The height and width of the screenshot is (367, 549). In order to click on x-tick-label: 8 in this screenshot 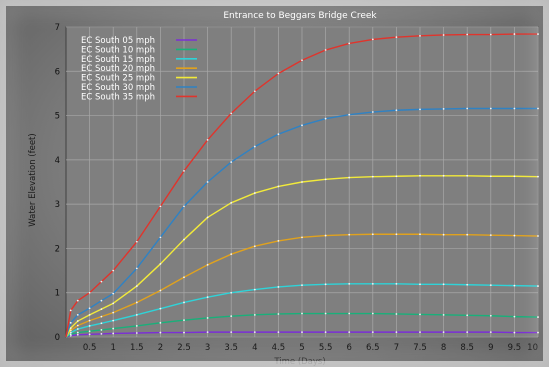, I will do `click(443, 348)`.